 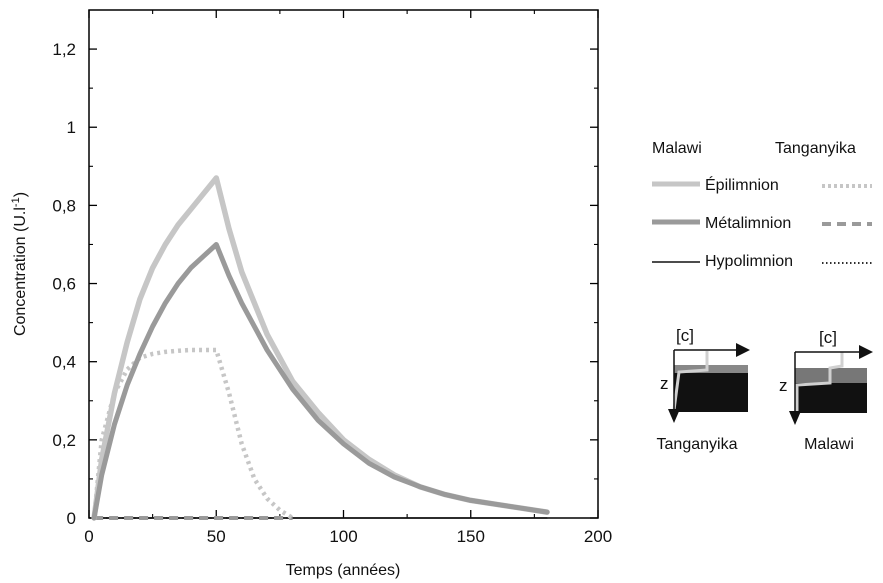 I want to click on inset-malawi-z-label: z, so click(x=783, y=385).